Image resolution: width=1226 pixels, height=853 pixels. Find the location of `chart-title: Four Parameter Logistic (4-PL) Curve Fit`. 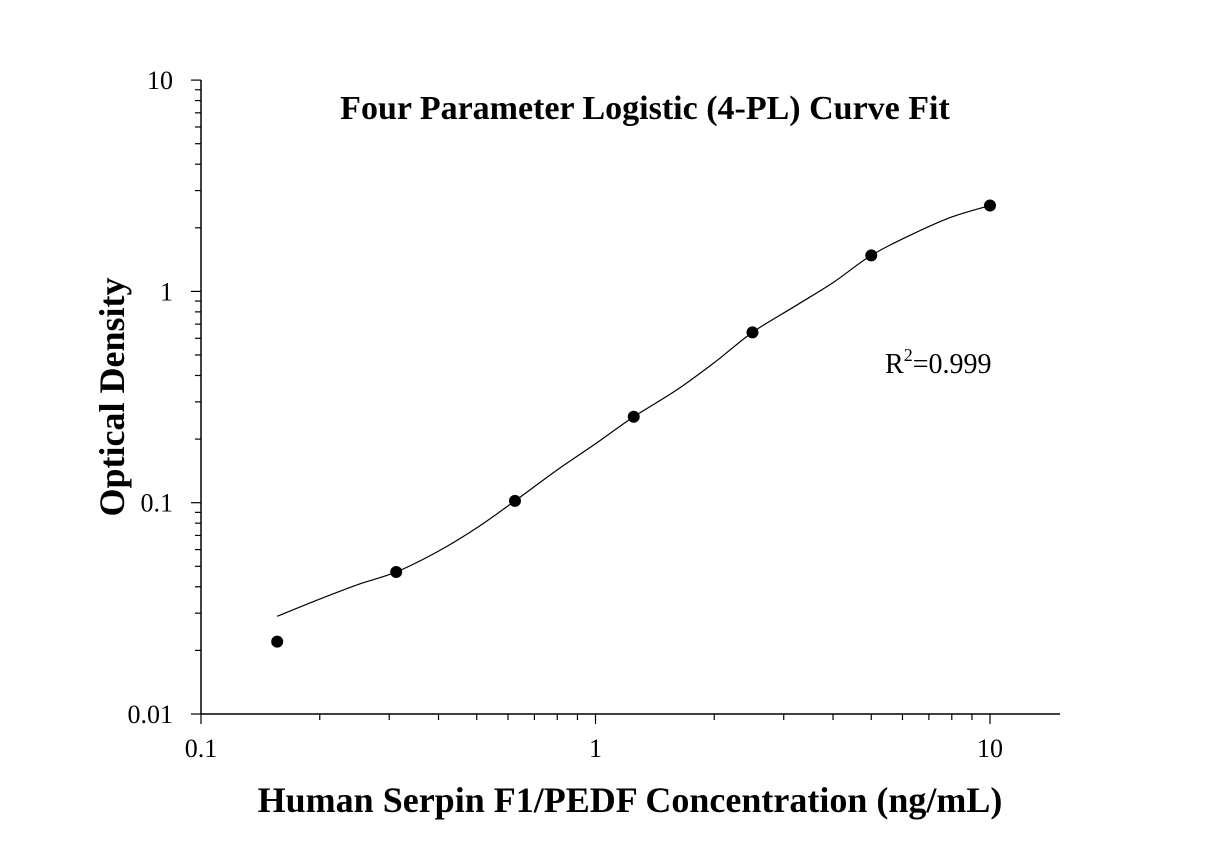

chart-title: Four Parameter Logistic (4-PL) Curve Fit is located at coordinates (645, 108).